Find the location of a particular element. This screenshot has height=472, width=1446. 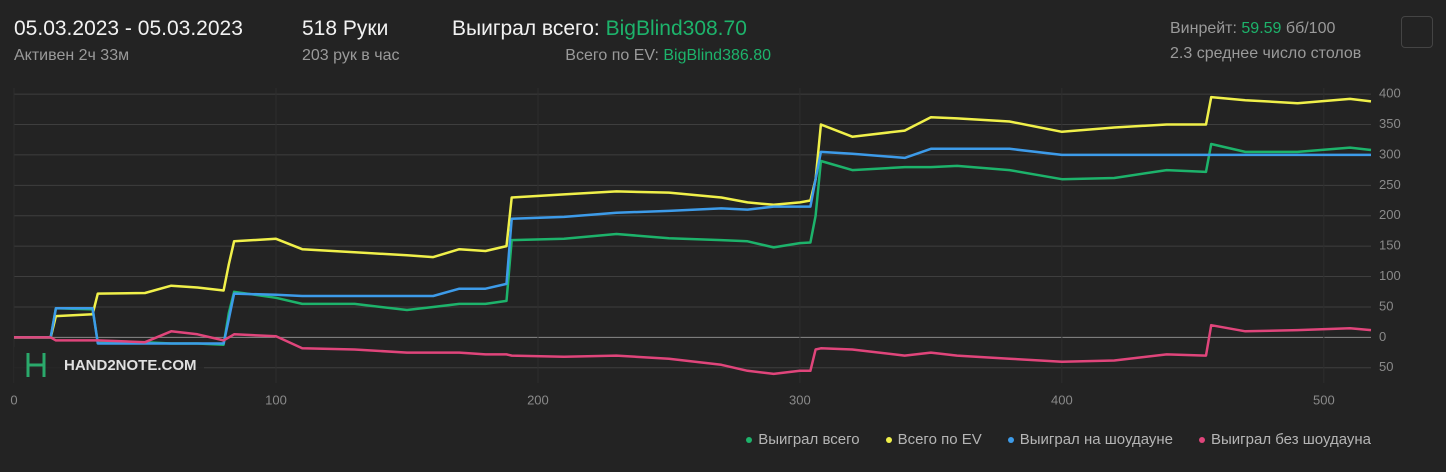

legend-item: Выиграл без шоудауна is located at coordinates (1285, 439).